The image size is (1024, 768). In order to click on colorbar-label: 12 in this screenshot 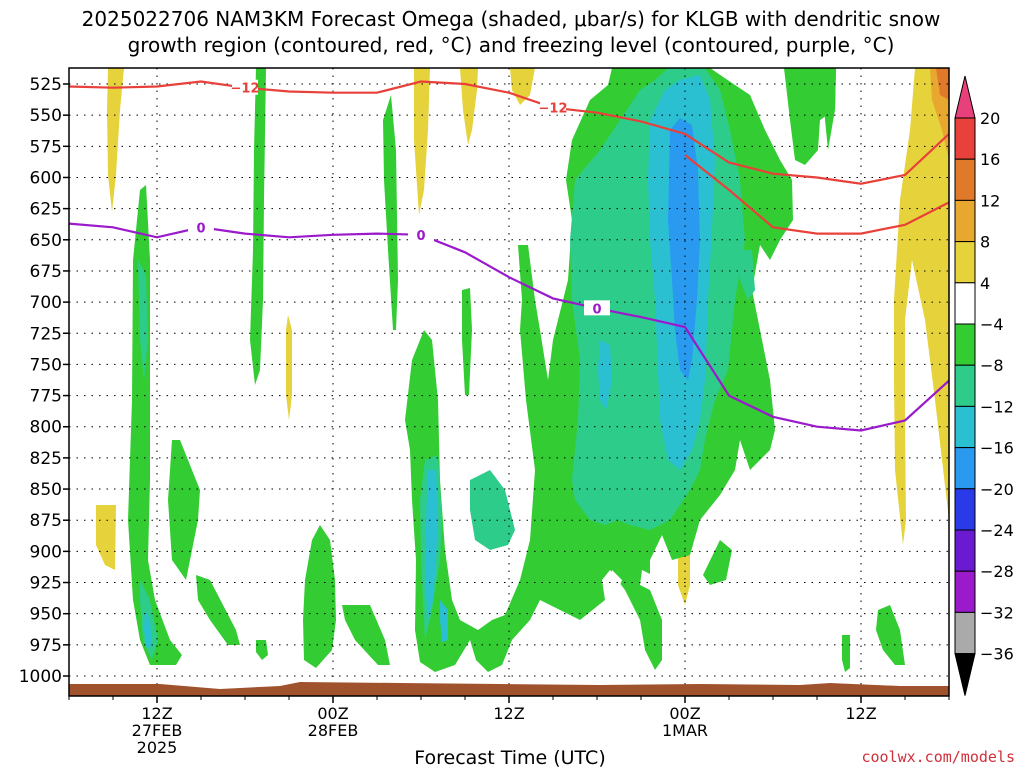, I will do `click(990, 200)`.